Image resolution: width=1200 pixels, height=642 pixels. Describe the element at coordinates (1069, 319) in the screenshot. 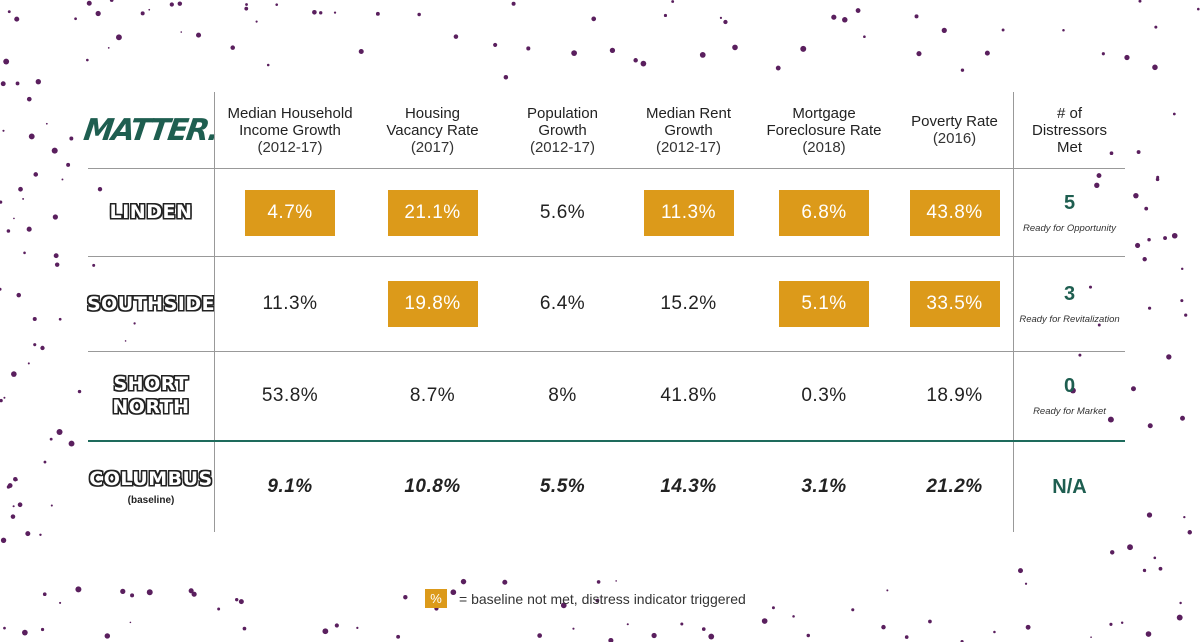

I see `readiness-label: Ready for Revitalization` at that location.